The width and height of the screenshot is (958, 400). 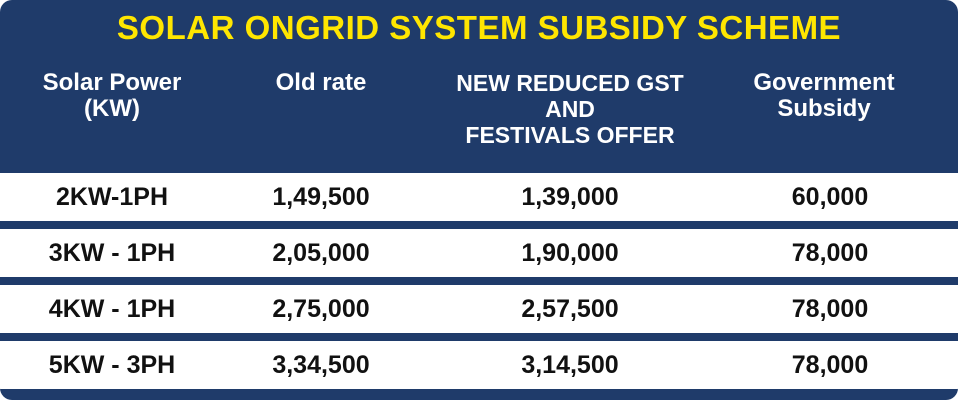 What do you see at coordinates (111, 197) in the screenshot?
I see `cell-solar-power: 2KW-1PH` at bounding box center [111, 197].